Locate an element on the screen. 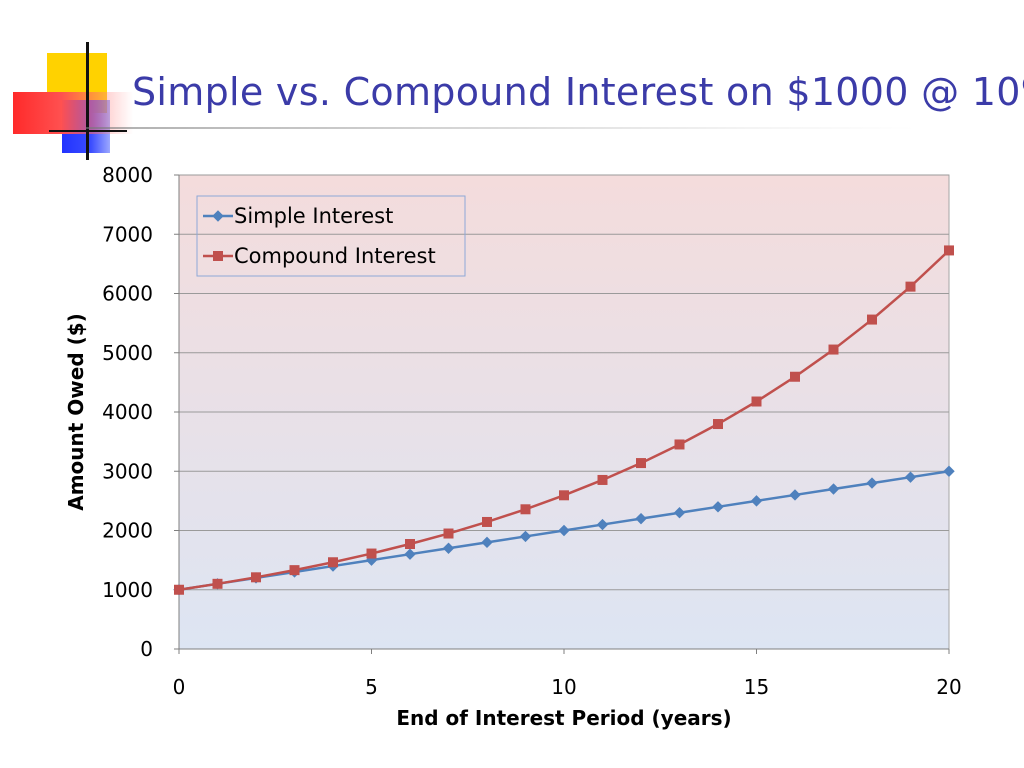 This screenshot has height=768, width=1024. y-tick-label: 3000 is located at coordinates (127, 471).